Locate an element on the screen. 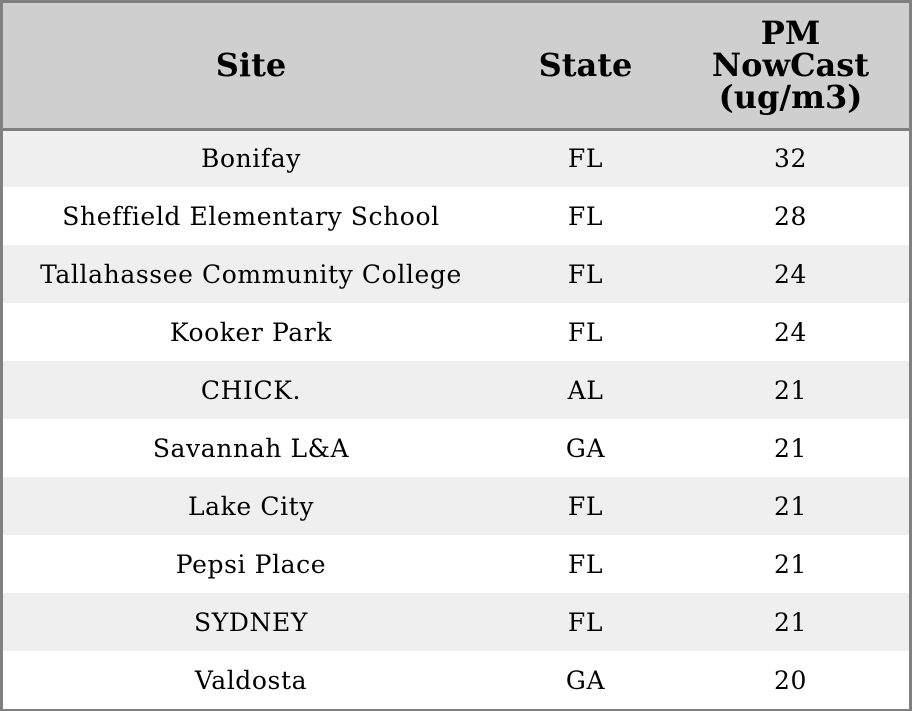 This screenshot has width=912, height=711. cell-site: SYDNEY is located at coordinates (251, 622).